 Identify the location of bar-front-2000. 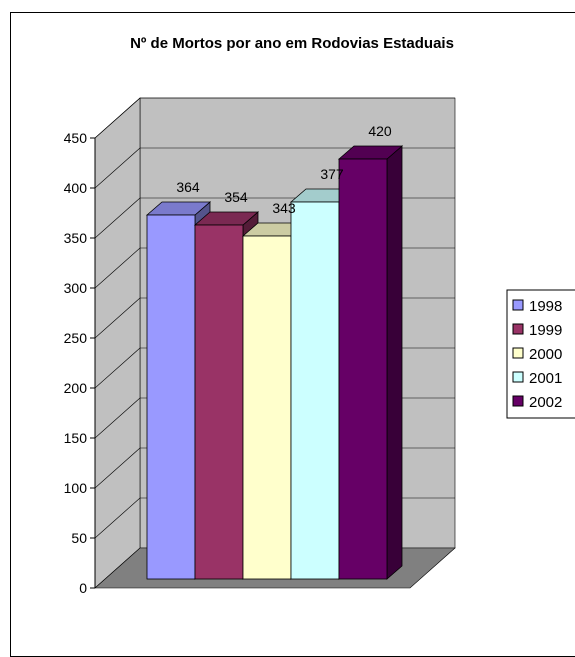
(267, 407).